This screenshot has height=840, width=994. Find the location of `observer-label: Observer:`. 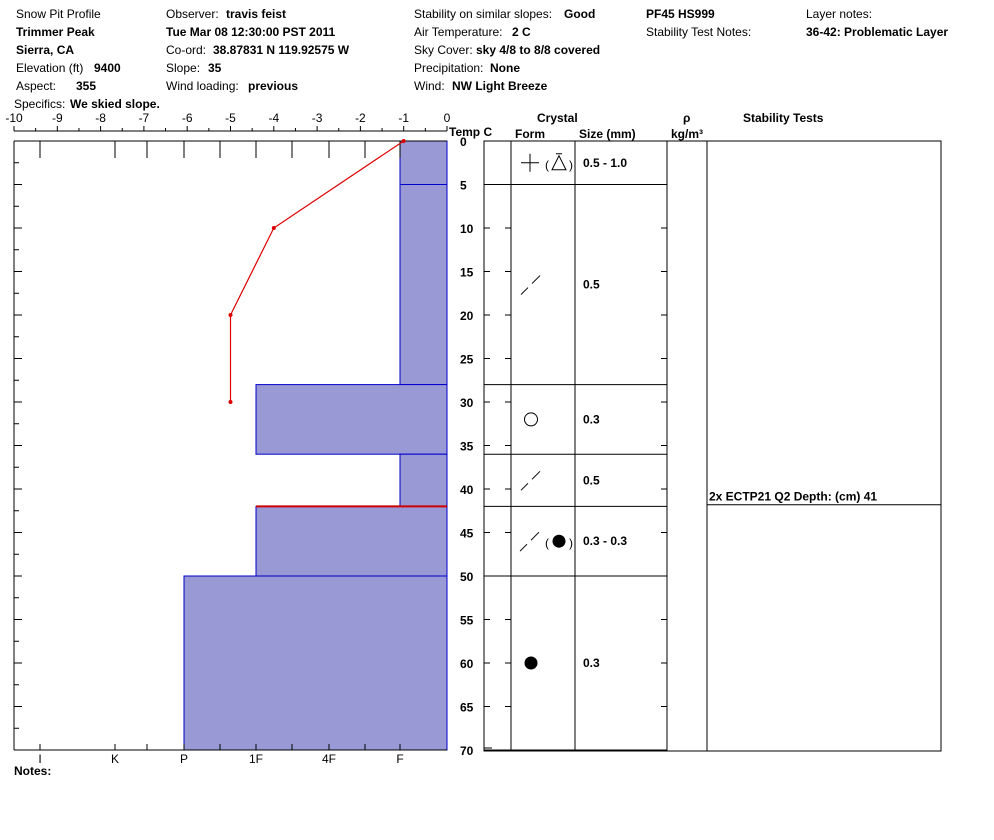

observer-label: Observer: is located at coordinates (192, 14).